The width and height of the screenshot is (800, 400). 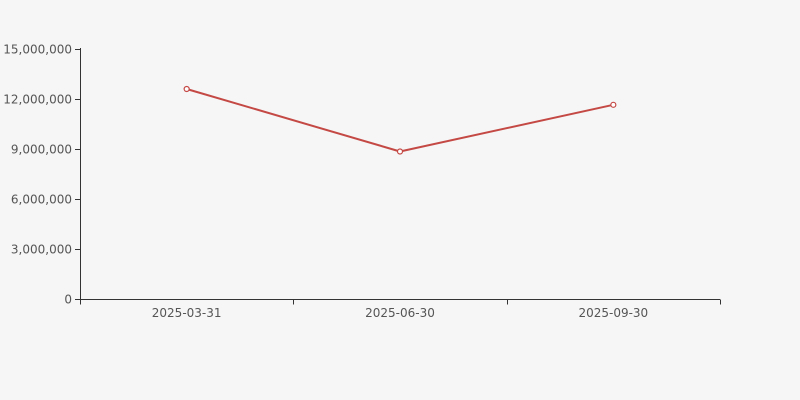 I want to click on y-axis-tick-label: 3,000,000, so click(x=41, y=250).